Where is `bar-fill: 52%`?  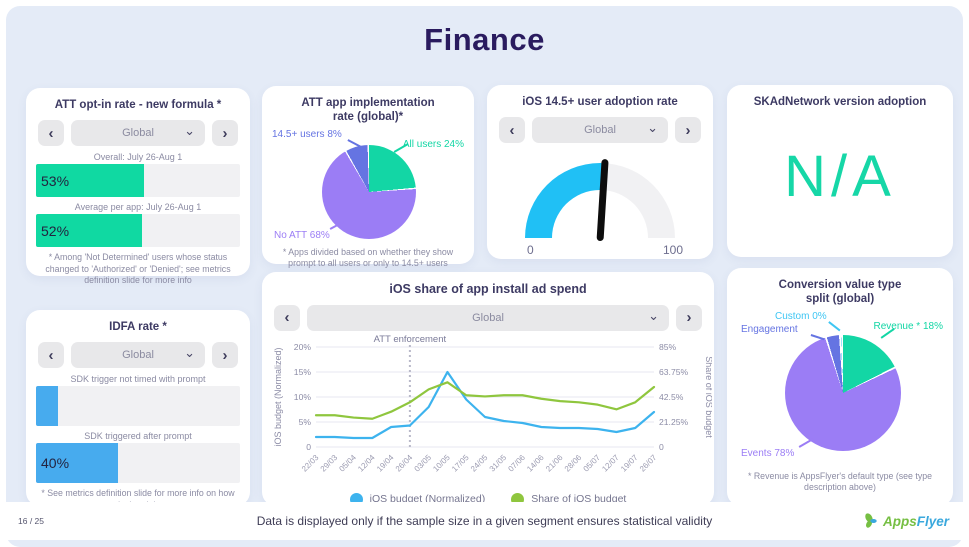 bar-fill: 52% is located at coordinates (89, 231).